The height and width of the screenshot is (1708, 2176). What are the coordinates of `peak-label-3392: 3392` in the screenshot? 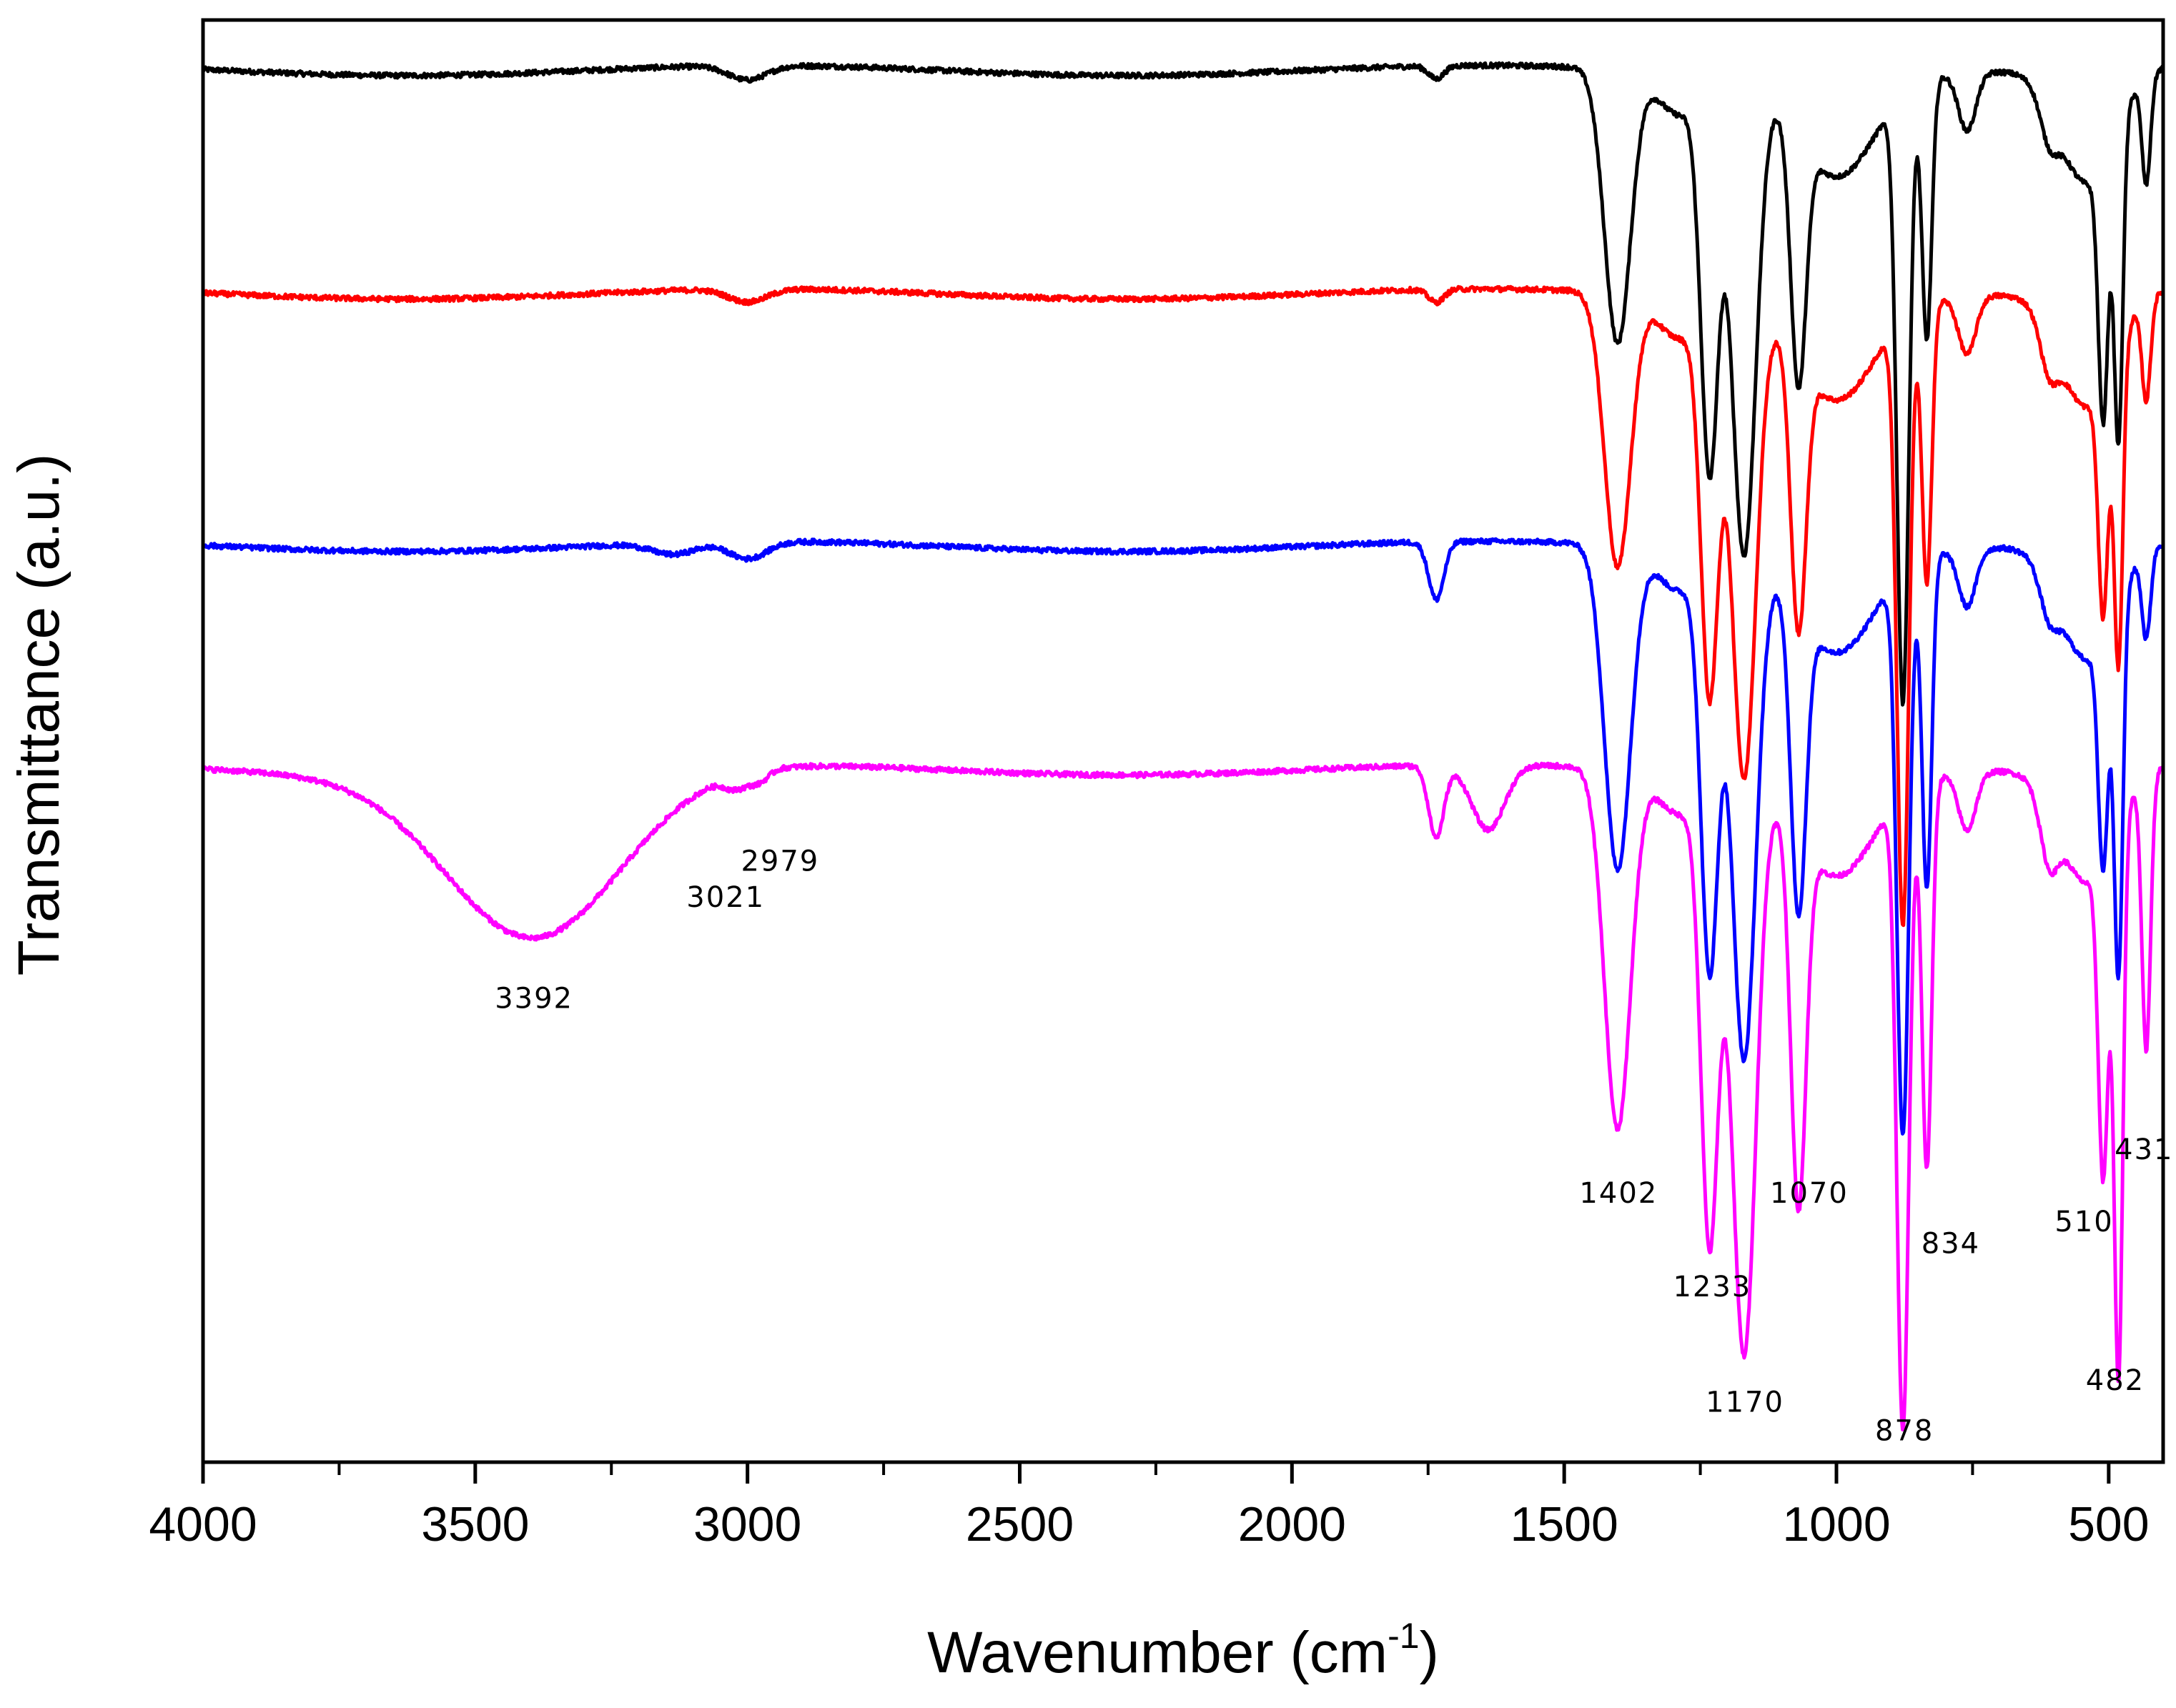 It's located at (534, 999).